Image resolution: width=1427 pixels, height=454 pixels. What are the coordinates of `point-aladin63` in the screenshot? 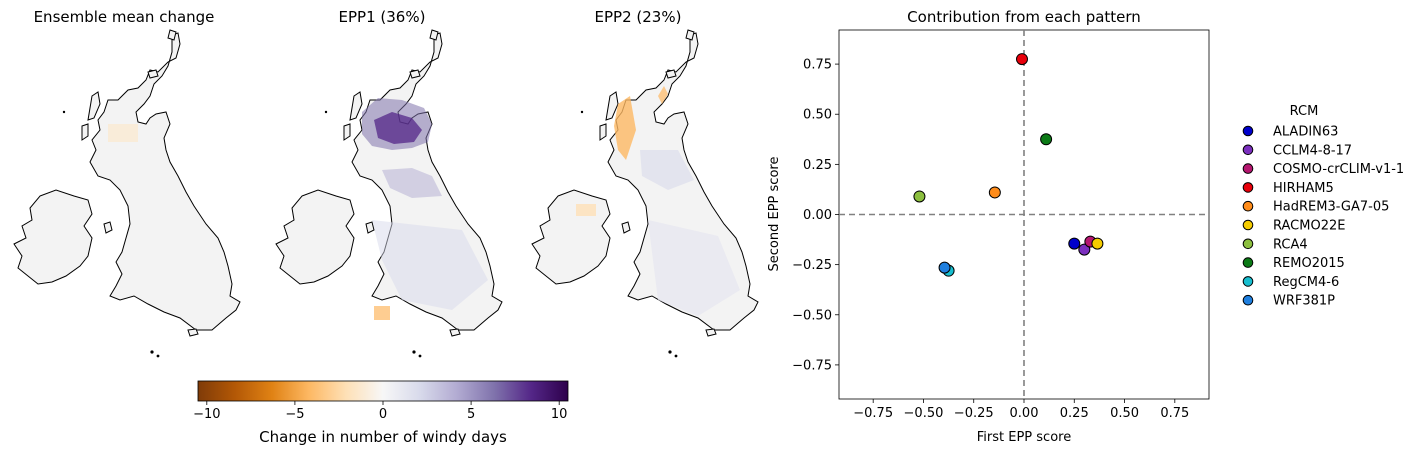 It's located at (1074, 243).